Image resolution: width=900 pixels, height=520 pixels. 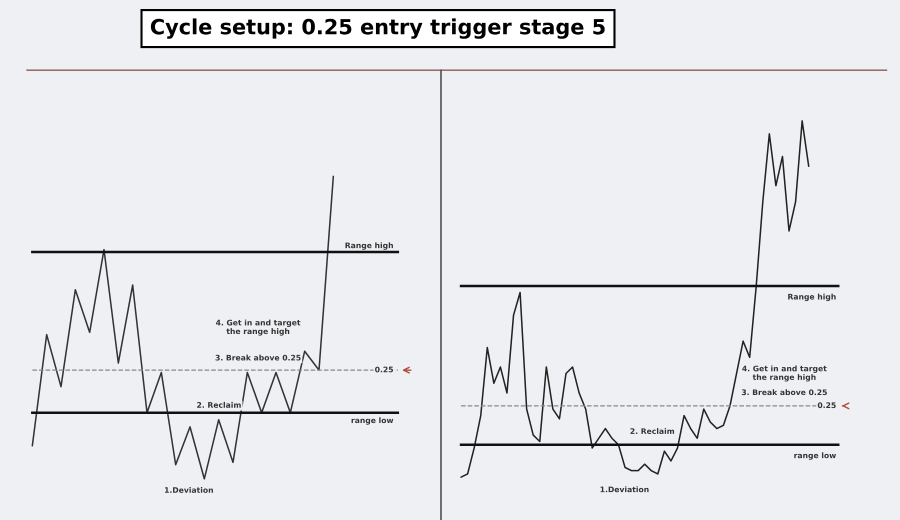 I want to click on chart-title: Cycle setup: 0.25 entry trigger stage 5, so click(x=377, y=28).